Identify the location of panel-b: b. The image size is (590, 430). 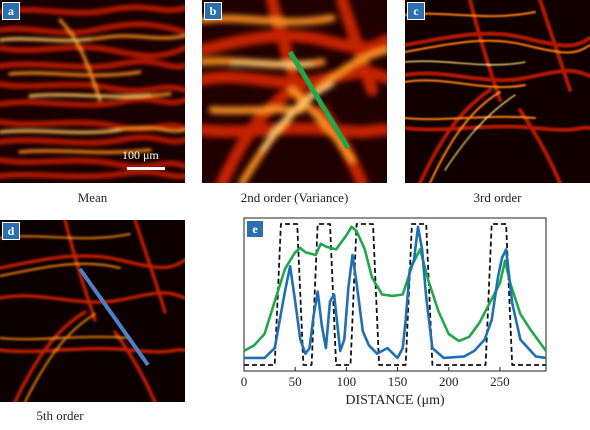
(294, 91).